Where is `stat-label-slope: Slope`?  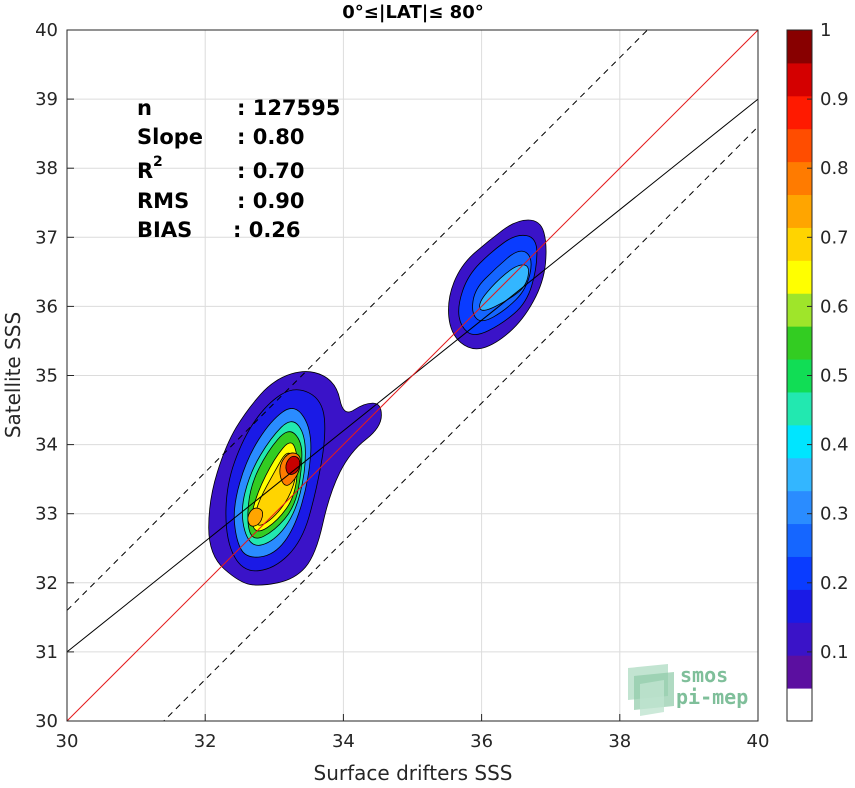
stat-label-slope: Slope is located at coordinates (170, 137).